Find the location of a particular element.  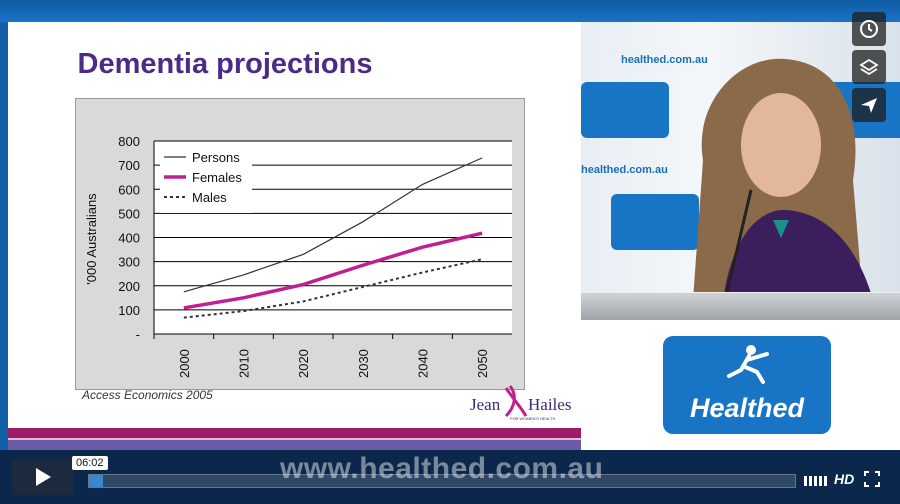

logo-text-hailes: Hailes is located at coordinates (549, 404).